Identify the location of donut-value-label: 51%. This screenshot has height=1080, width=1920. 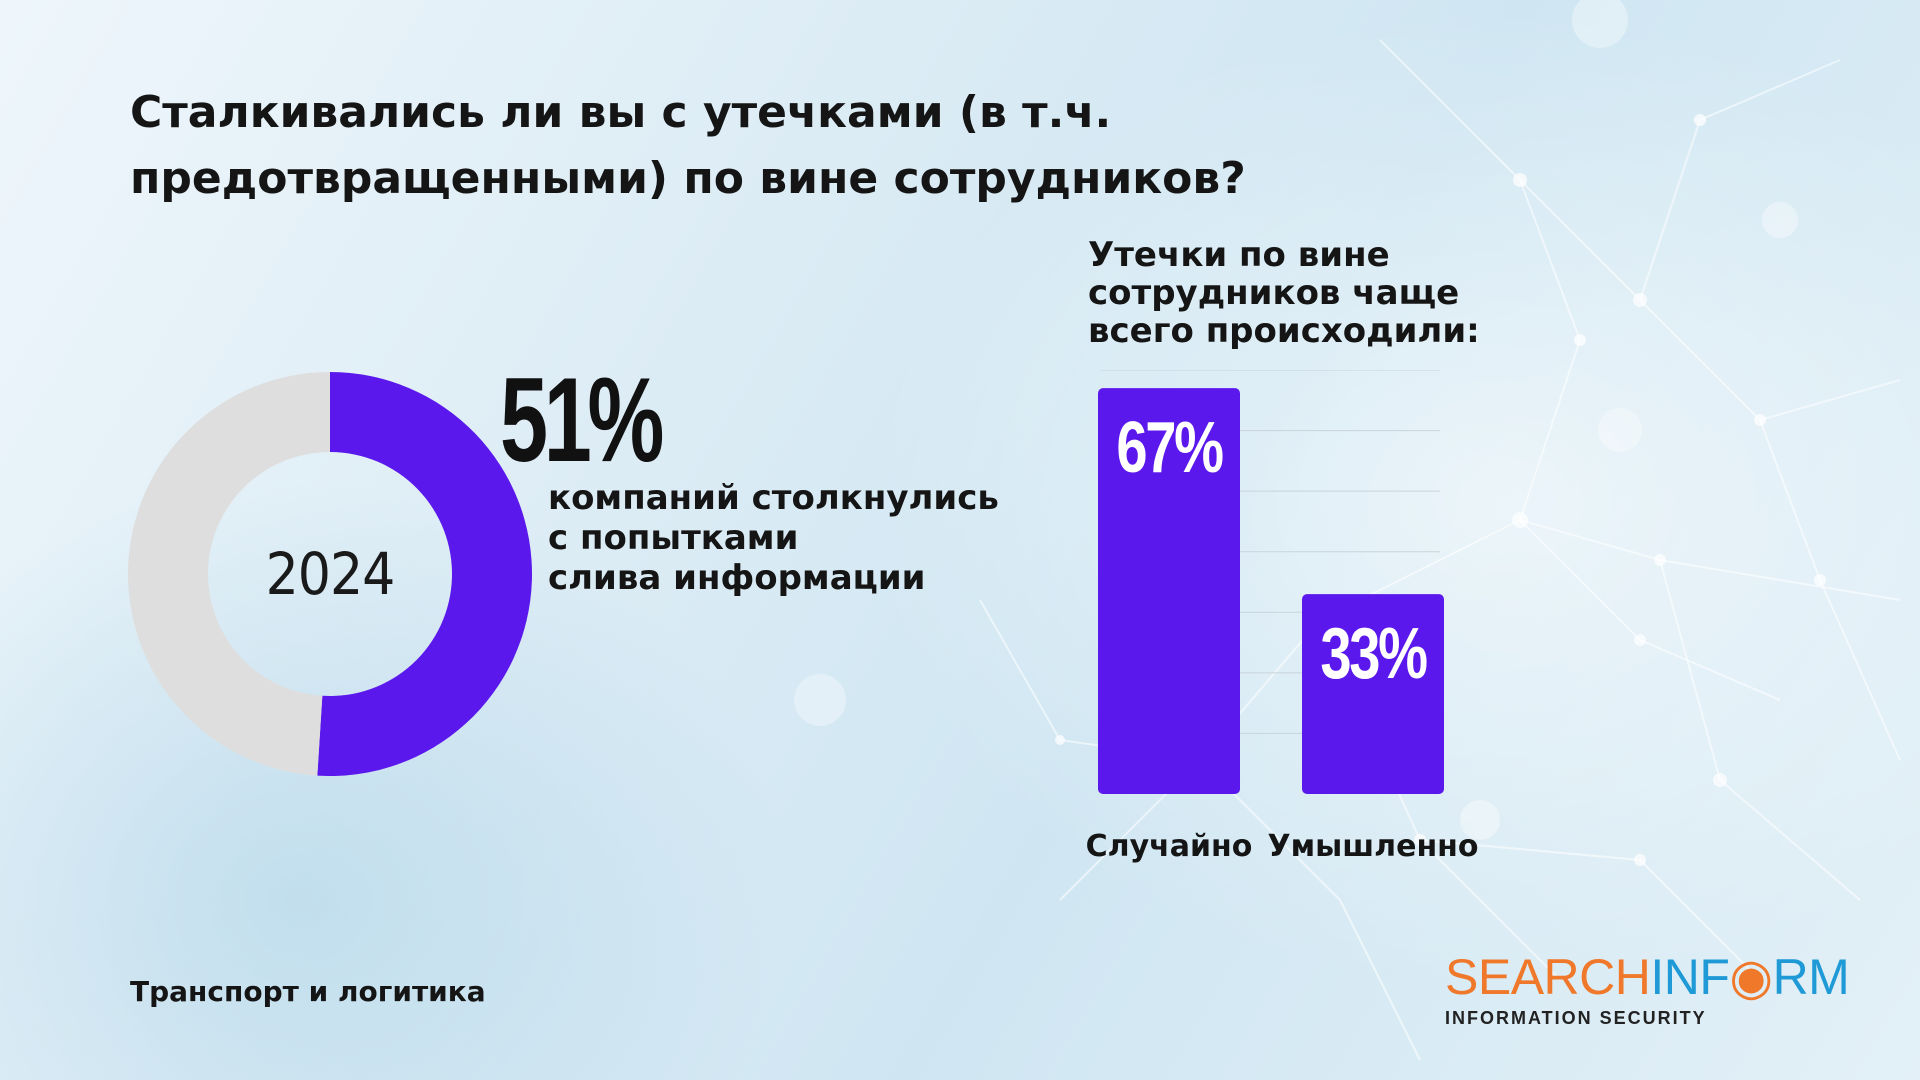
(582, 420).